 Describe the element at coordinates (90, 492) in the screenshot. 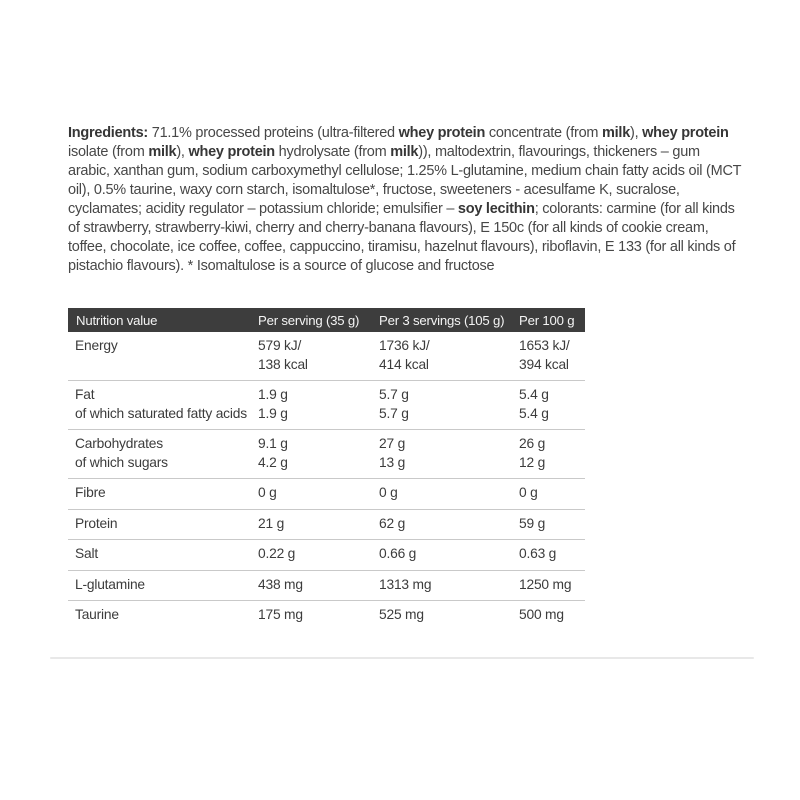

I see `nutrient-name: Fibre` at that location.